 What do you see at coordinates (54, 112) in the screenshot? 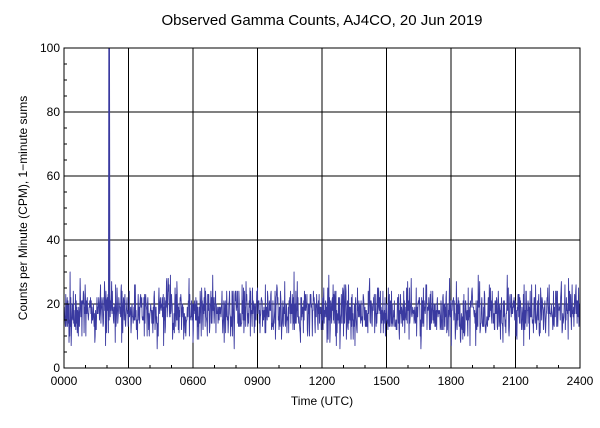
I see `y-tick-label: 80` at bounding box center [54, 112].